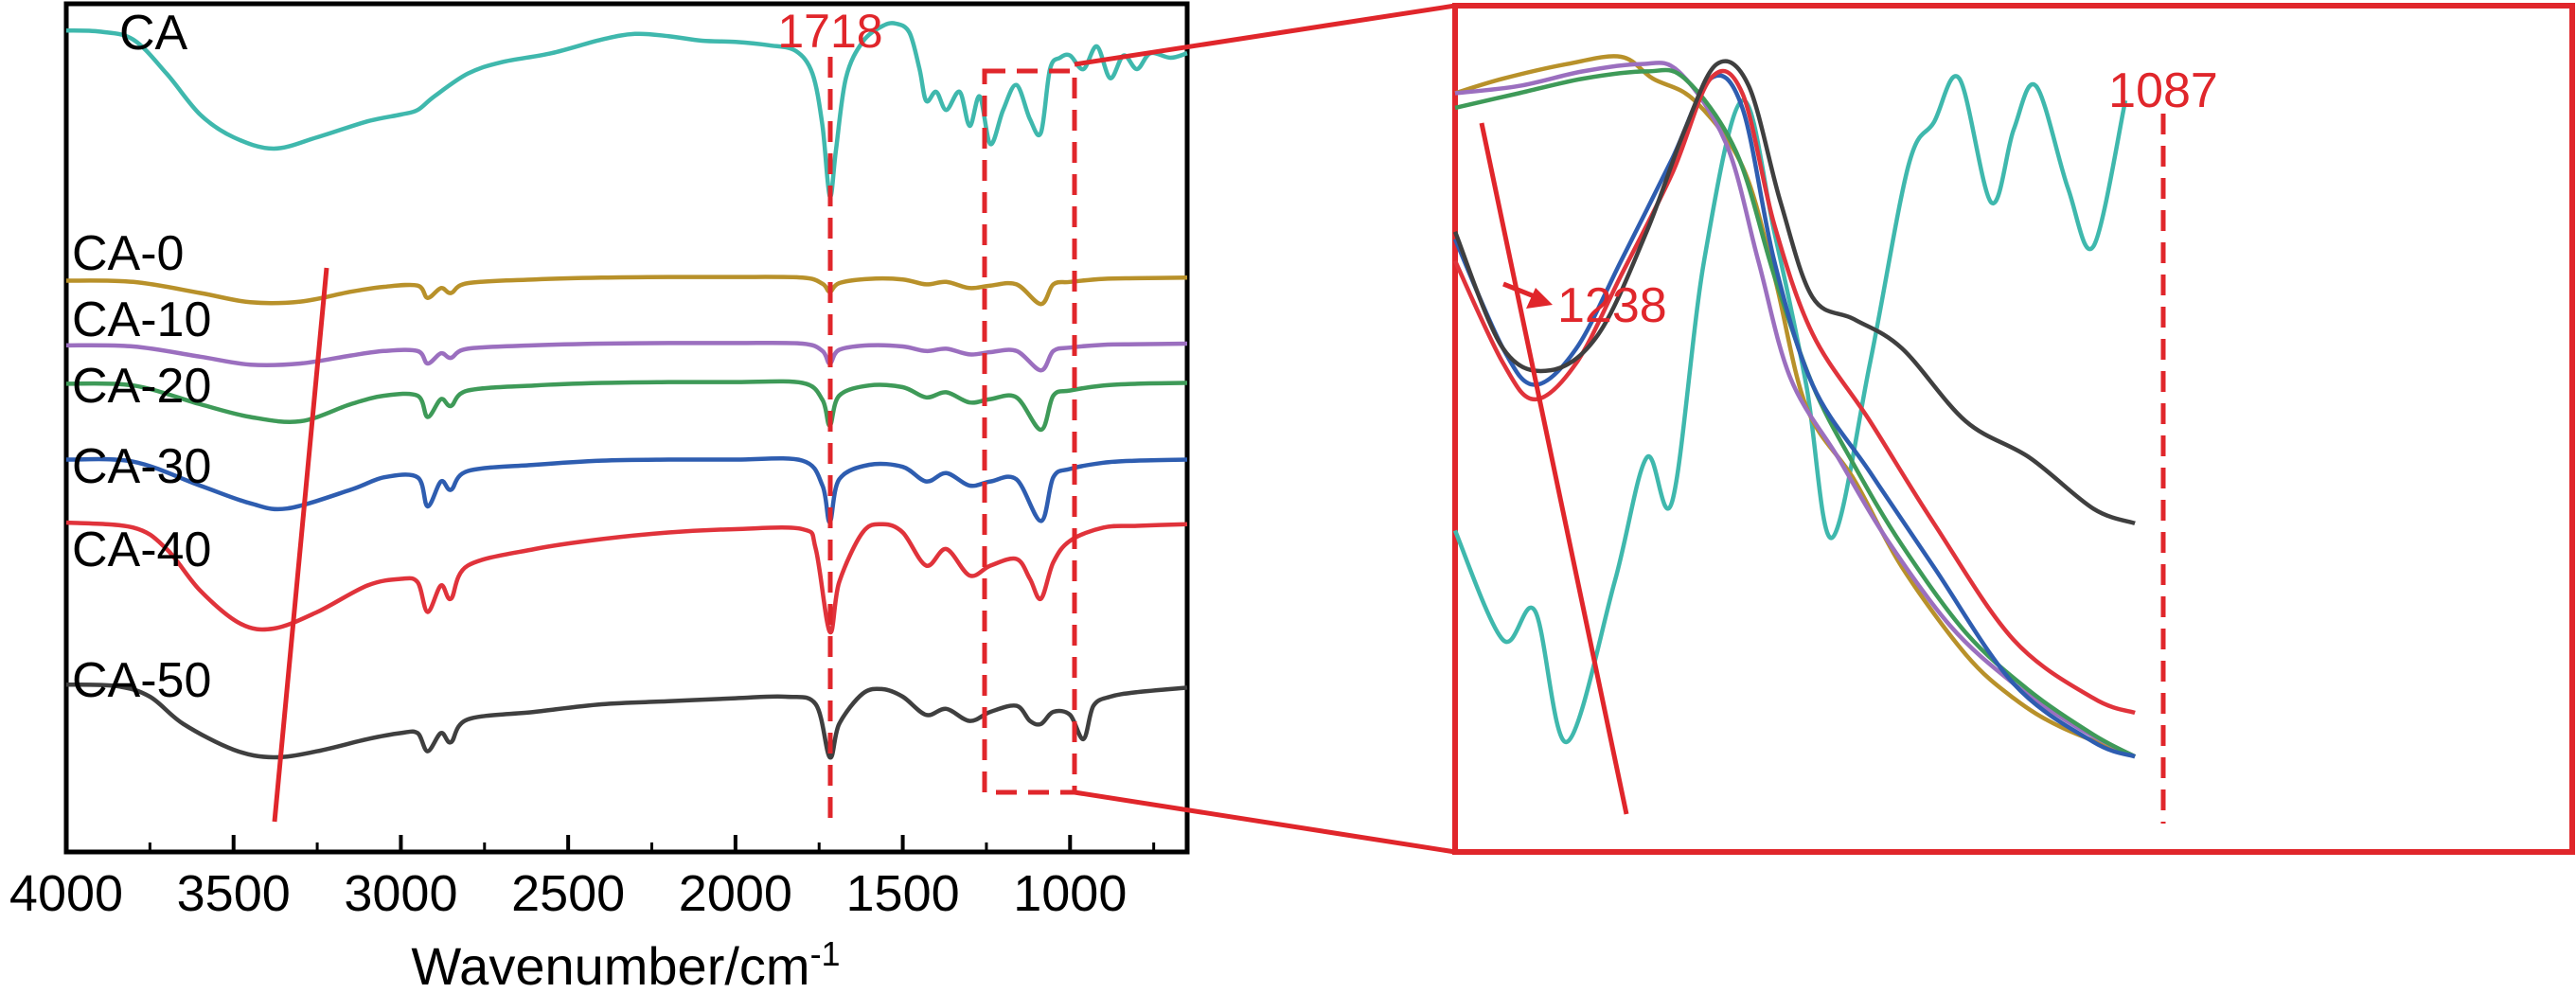 This screenshot has width=2576, height=993. I want to click on main-series-ca, so click(627, 110).